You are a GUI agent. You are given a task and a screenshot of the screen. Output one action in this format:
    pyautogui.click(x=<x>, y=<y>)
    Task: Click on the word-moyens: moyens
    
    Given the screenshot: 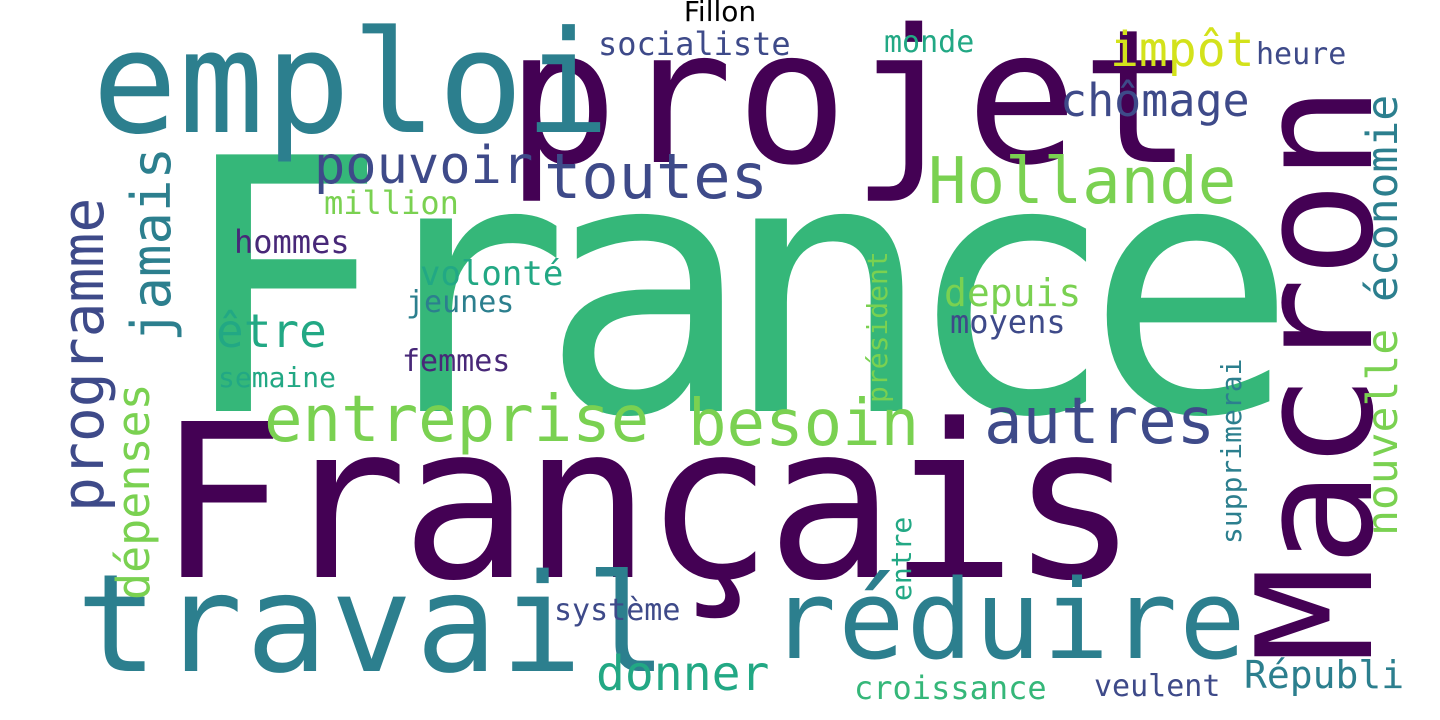 What is the action you would take?
    pyautogui.click(x=1008, y=322)
    